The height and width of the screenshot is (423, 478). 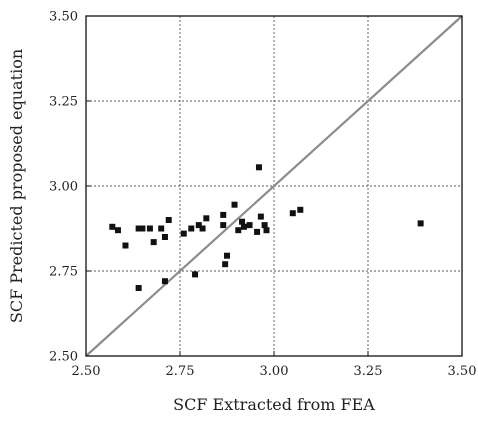 What do you see at coordinates (63, 17) in the screenshot?
I see `y-tick-label: 3.50` at bounding box center [63, 17].